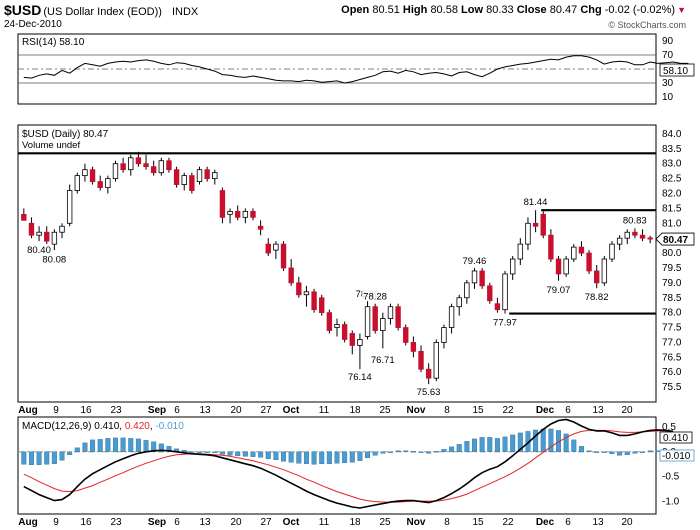 This screenshot has width=700, height=530. What do you see at coordinates (671, 477) in the screenshot?
I see `macd-y-tick: -0.5` at bounding box center [671, 477].